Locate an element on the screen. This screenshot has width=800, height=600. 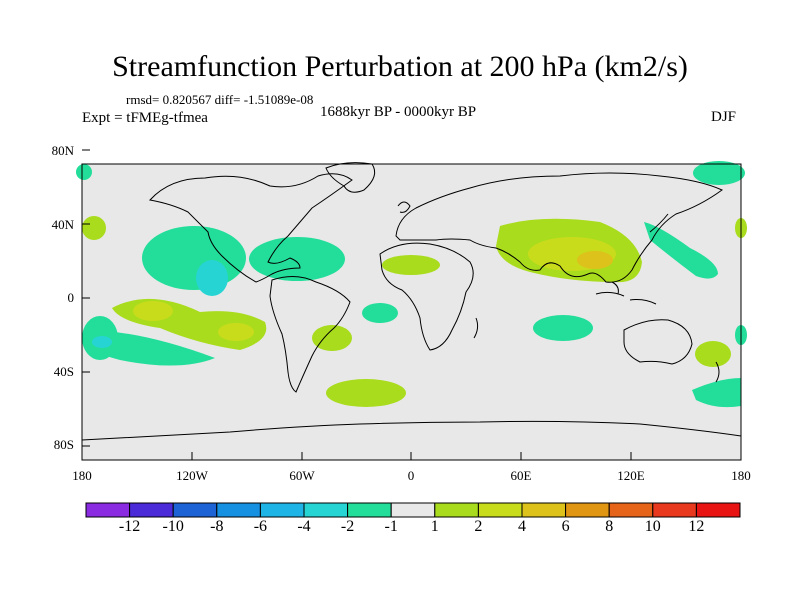
contour-neg-caribbean is located at coordinates (297, 259).